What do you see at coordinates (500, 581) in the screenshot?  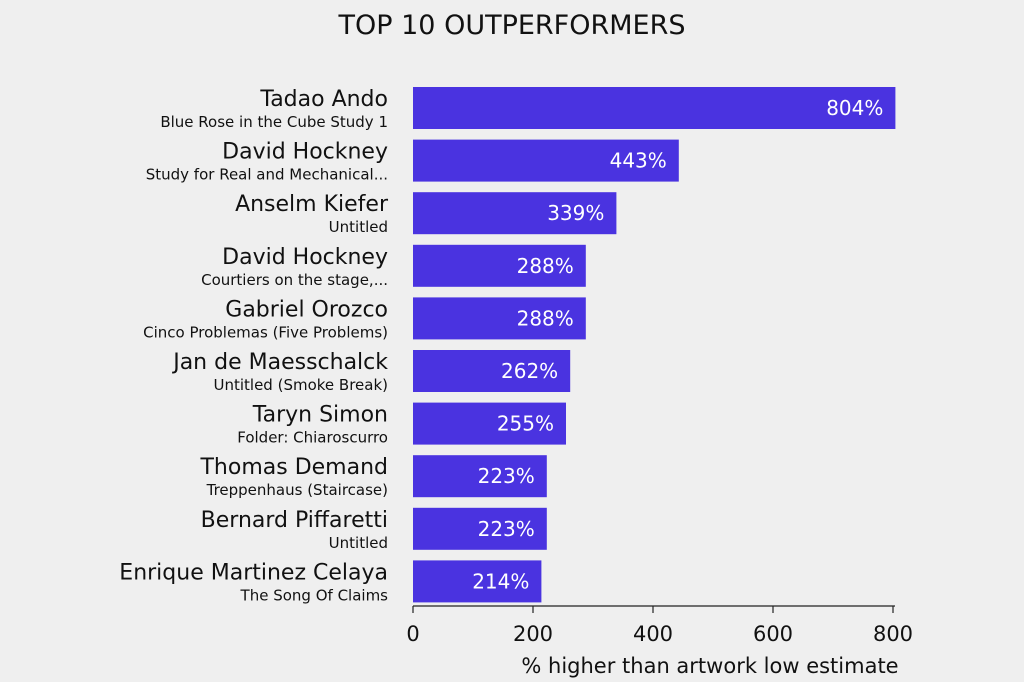 I see `bar-value-label: 214%` at bounding box center [500, 581].